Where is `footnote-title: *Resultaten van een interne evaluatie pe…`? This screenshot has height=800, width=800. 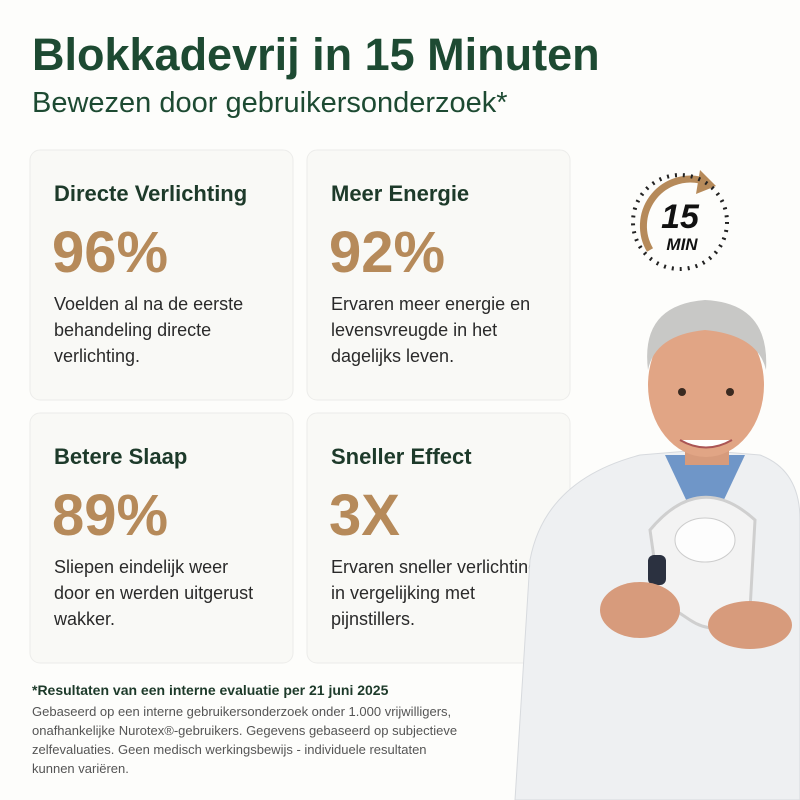 footnote-title: *Resultaten van een interne evaluatie pe… is located at coordinates (210, 690).